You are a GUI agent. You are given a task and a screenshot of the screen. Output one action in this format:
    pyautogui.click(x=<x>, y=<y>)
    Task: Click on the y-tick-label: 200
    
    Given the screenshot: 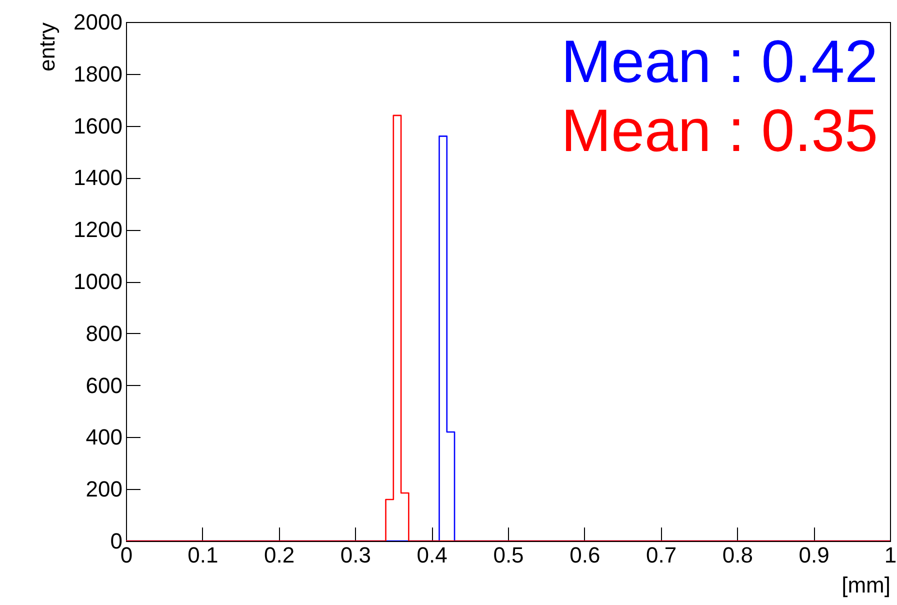 What is the action you would take?
    pyautogui.click(x=104, y=489)
    